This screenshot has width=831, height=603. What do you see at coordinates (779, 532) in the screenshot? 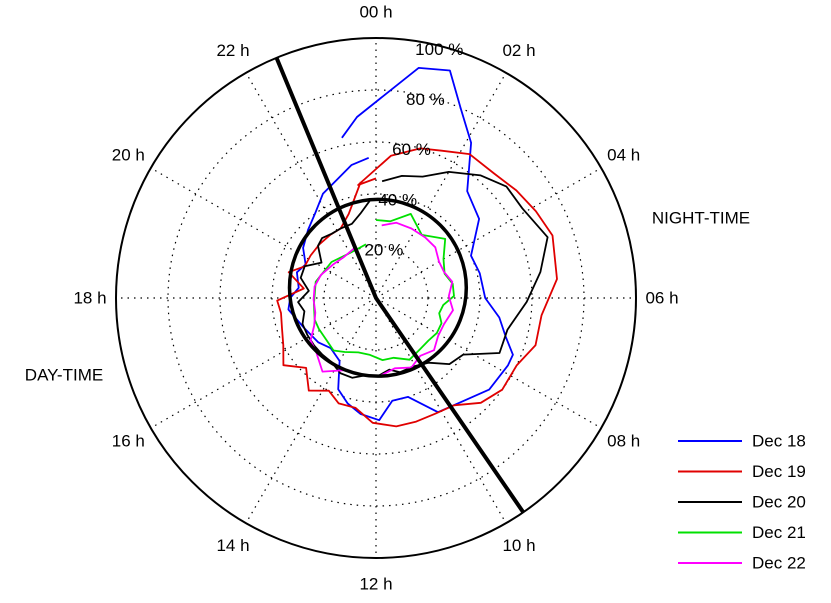
I see `legend-label: Dec 21` at bounding box center [779, 532].